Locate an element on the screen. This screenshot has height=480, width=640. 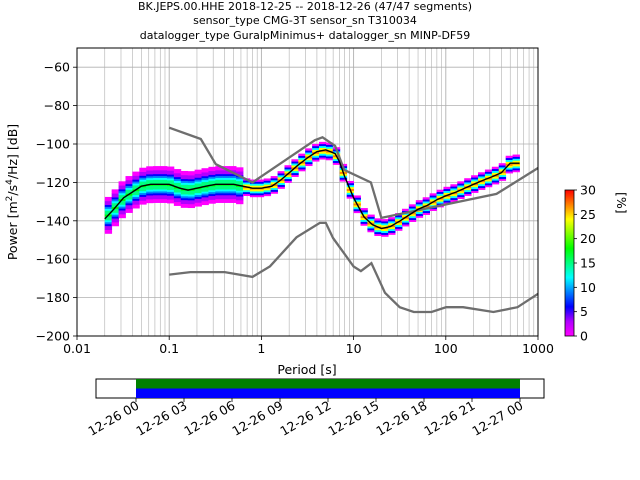
y-tick-label: −120 is located at coordinates (53, 182).